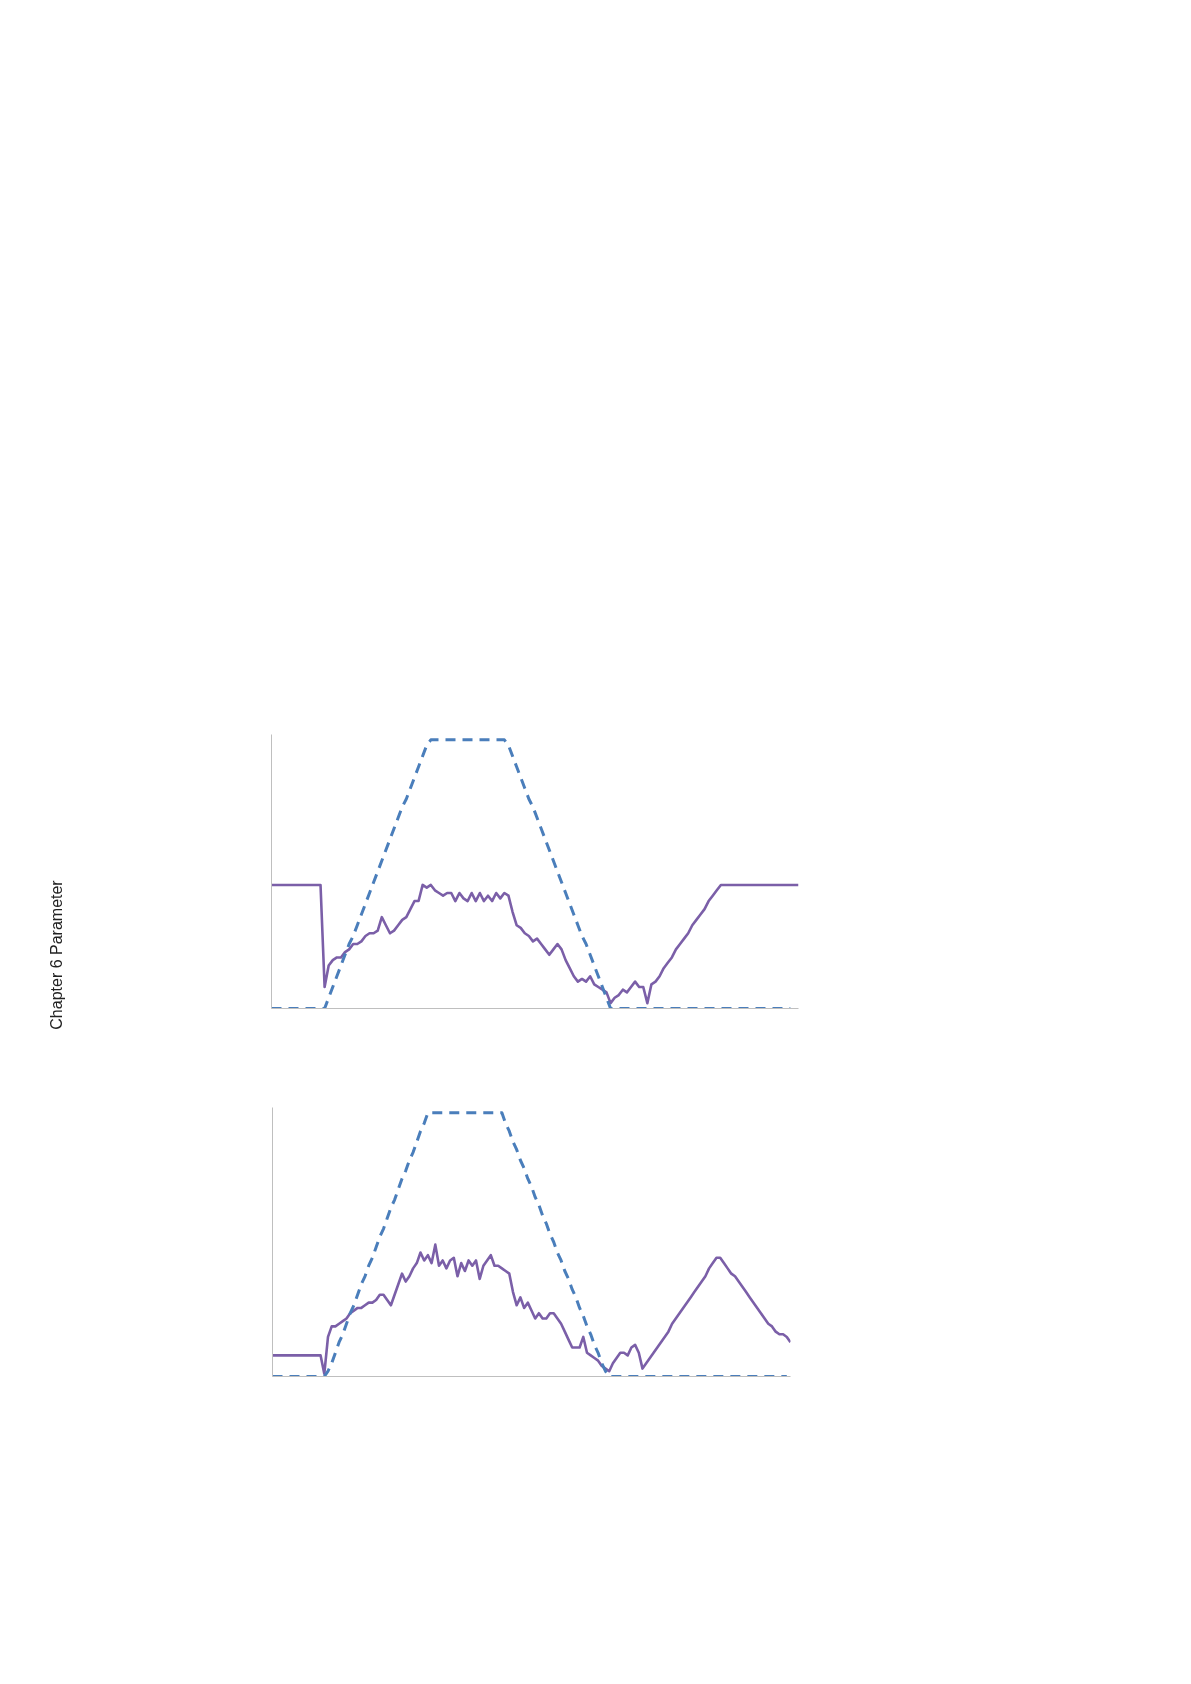  I want to click on text: Chapter 6 Parameter, so click(56, 955).